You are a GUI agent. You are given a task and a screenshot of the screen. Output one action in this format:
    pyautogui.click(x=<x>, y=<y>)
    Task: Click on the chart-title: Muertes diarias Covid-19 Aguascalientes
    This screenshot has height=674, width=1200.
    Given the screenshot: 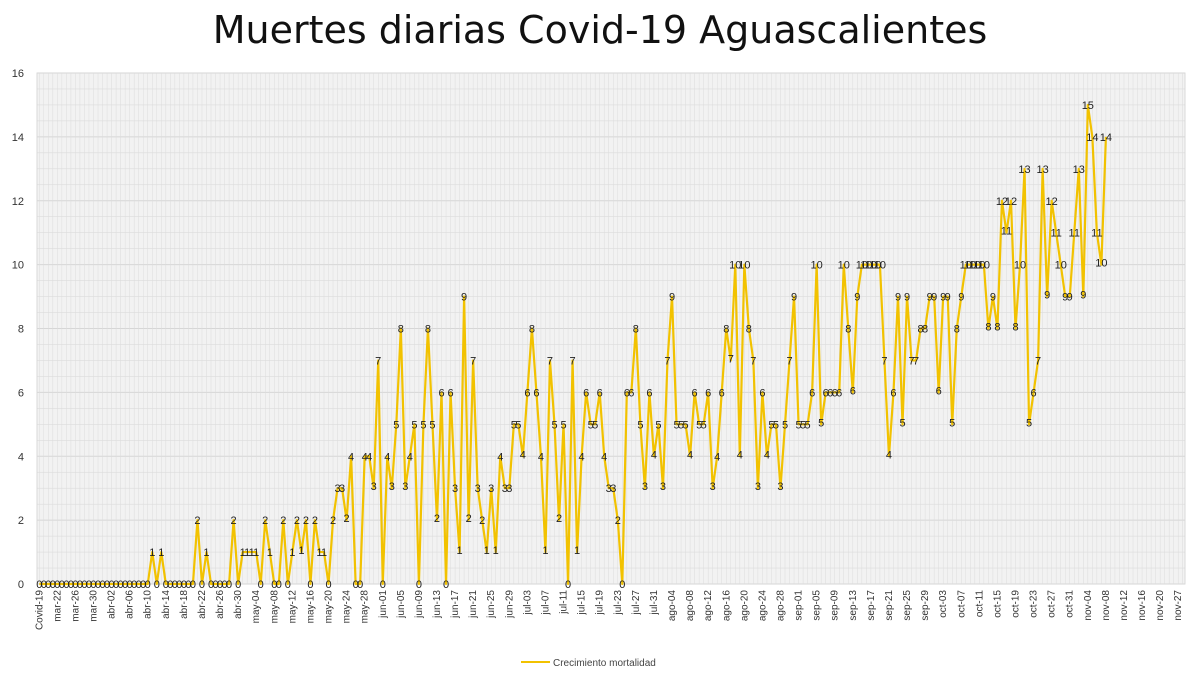 What is the action you would take?
    pyautogui.click(x=600, y=30)
    